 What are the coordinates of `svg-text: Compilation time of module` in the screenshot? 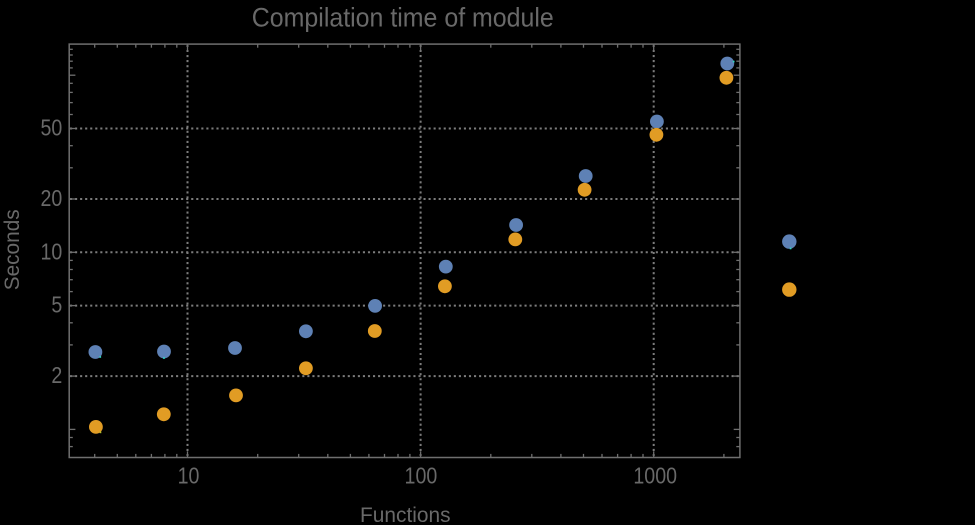 It's located at (403, 18).